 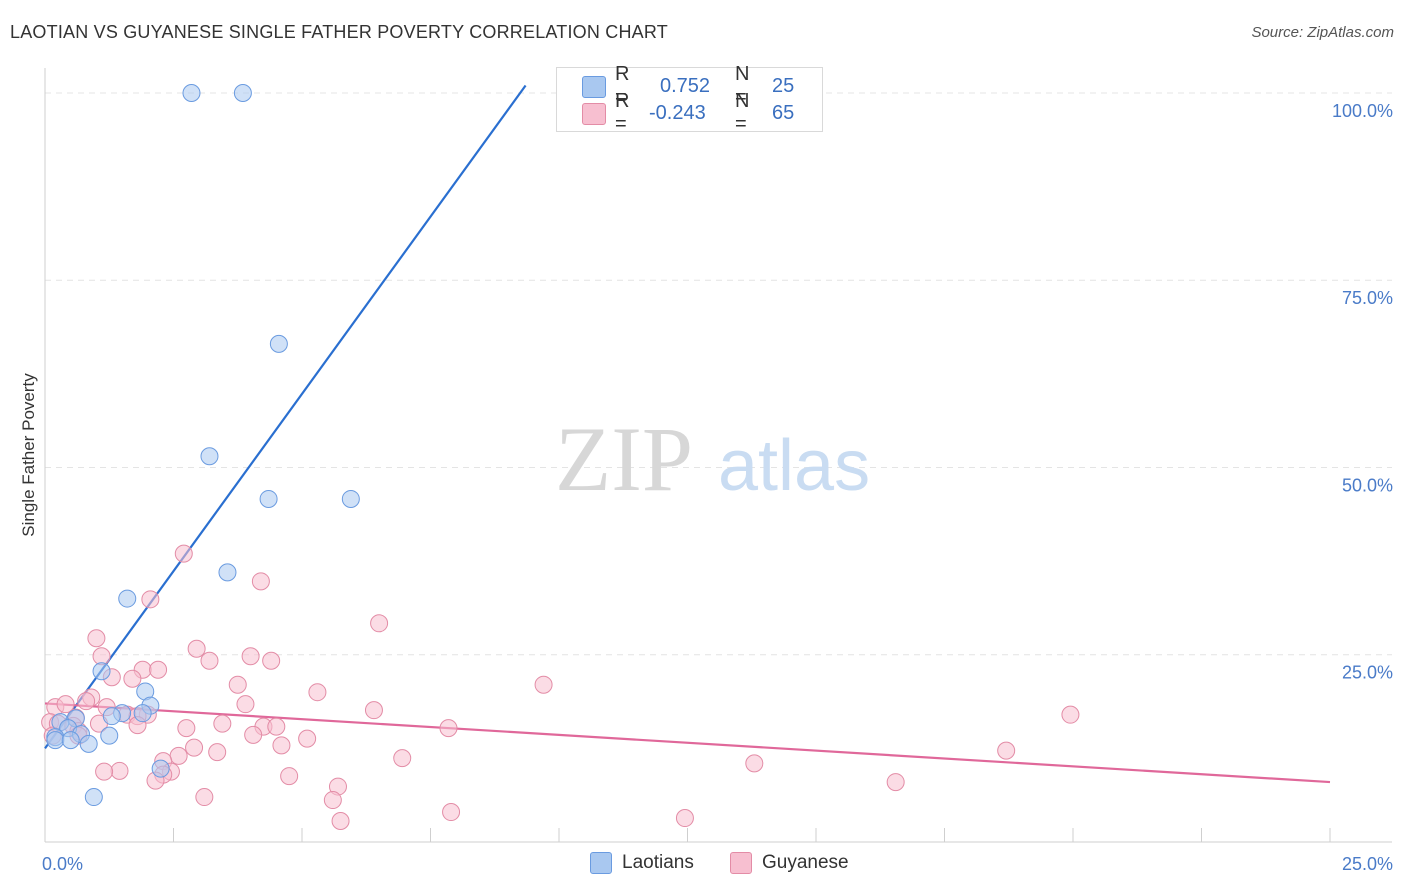 I want to click on watermark-zip: ZIP, so click(x=624, y=459).